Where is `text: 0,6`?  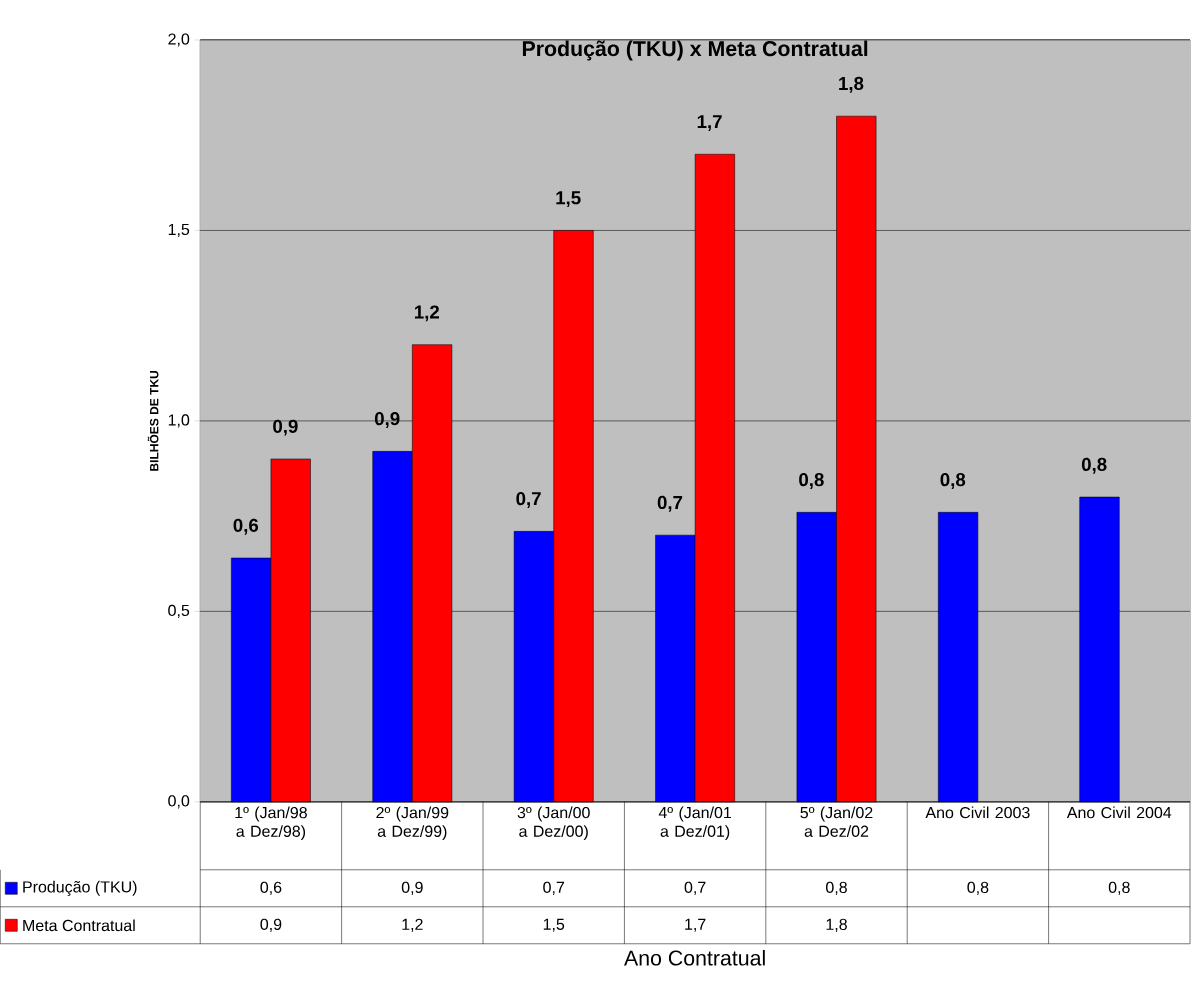 text: 0,6 is located at coordinates (246, 526).